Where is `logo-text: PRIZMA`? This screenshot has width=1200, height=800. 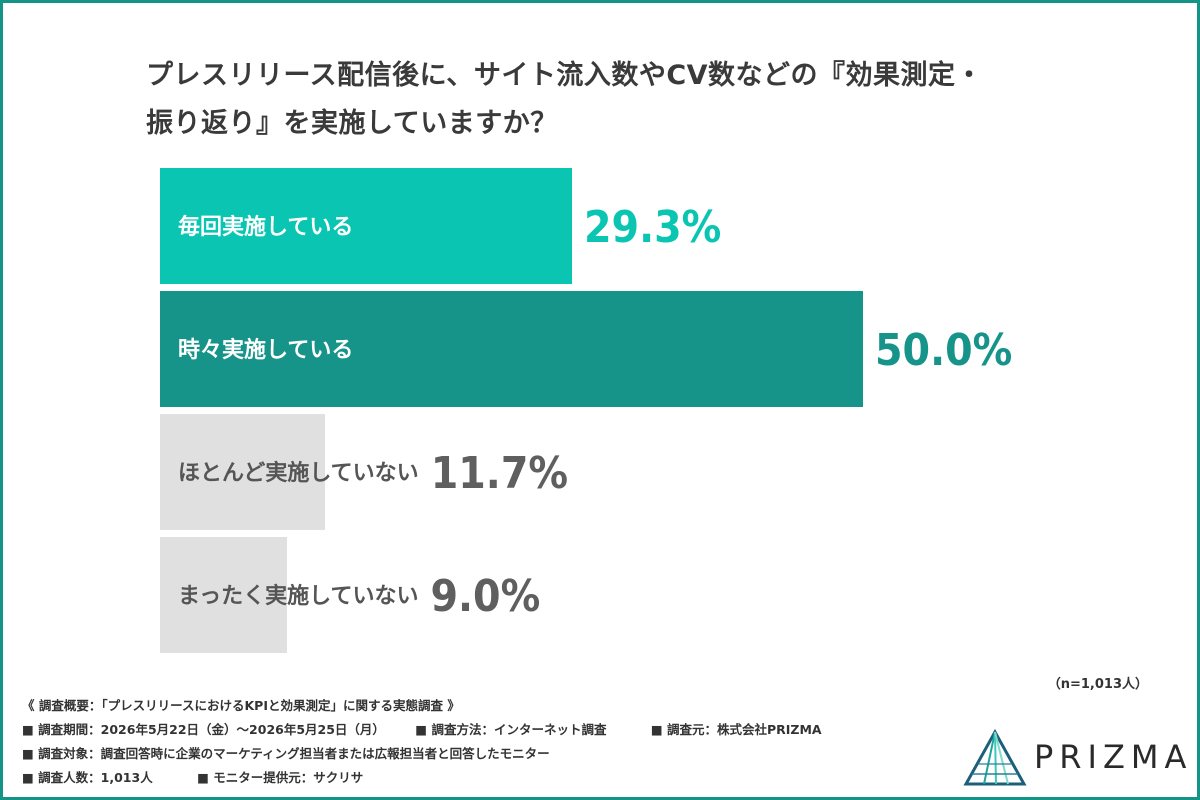
logo-text: PRIZMA is located at coordinates (1113, 757).